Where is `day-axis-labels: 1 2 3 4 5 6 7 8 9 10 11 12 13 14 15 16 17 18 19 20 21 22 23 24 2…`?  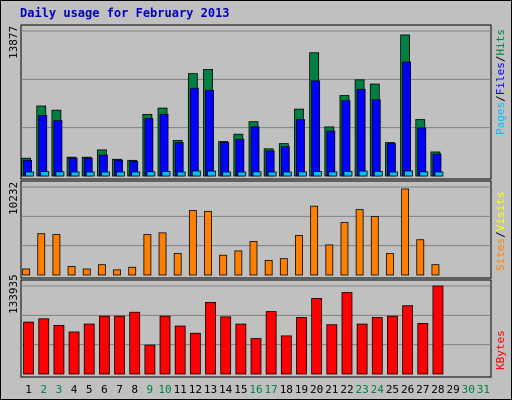
day-axis-labels: 1 2 3 4 5 6 7 8 9 10 11 12 13 14 15 16 17 18 19 20 21 22 23 24 2… is located at coordinates (257, 389).